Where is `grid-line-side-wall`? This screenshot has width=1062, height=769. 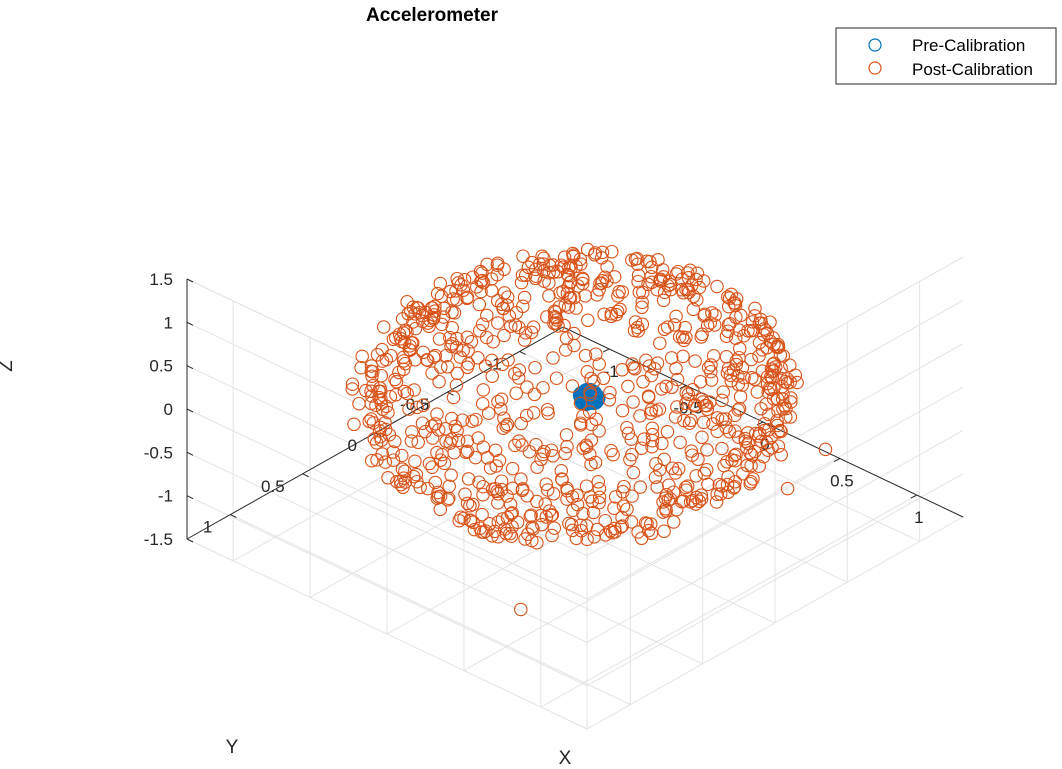
grid-line-side-wall is located at coordinates (775, 536).